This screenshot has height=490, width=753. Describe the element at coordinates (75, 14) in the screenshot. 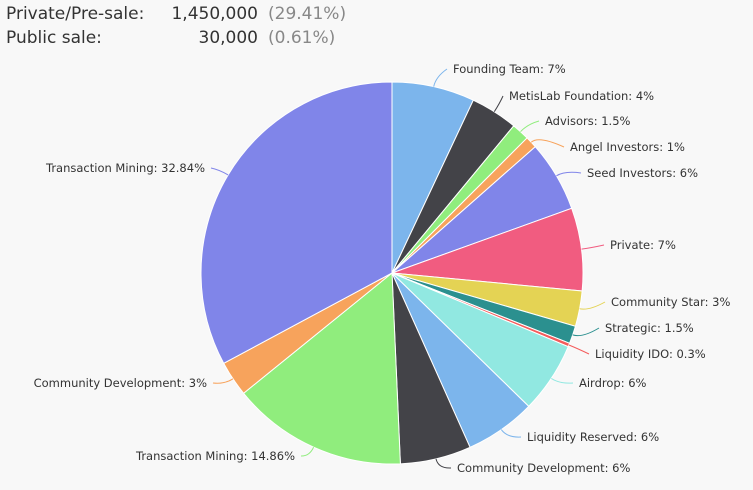

I see `summary-label: Private/Pre-sale:` at that location.